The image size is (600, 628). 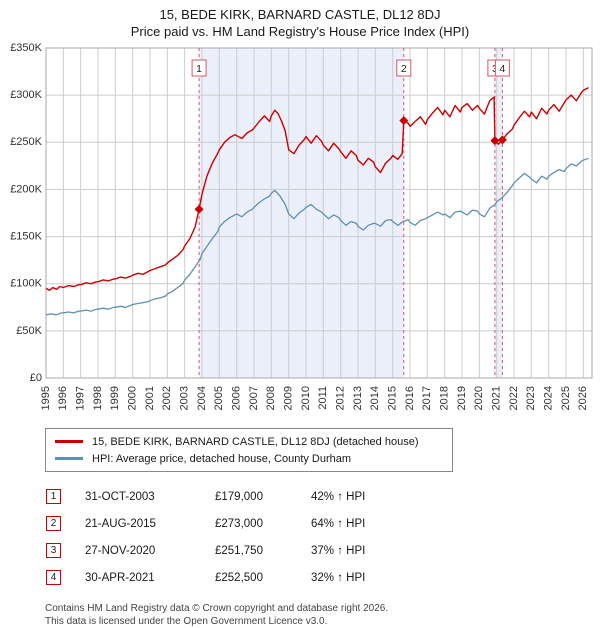 I want to click on transaction-date-1: 31-OCT-2003, so click(x=150, y=497).